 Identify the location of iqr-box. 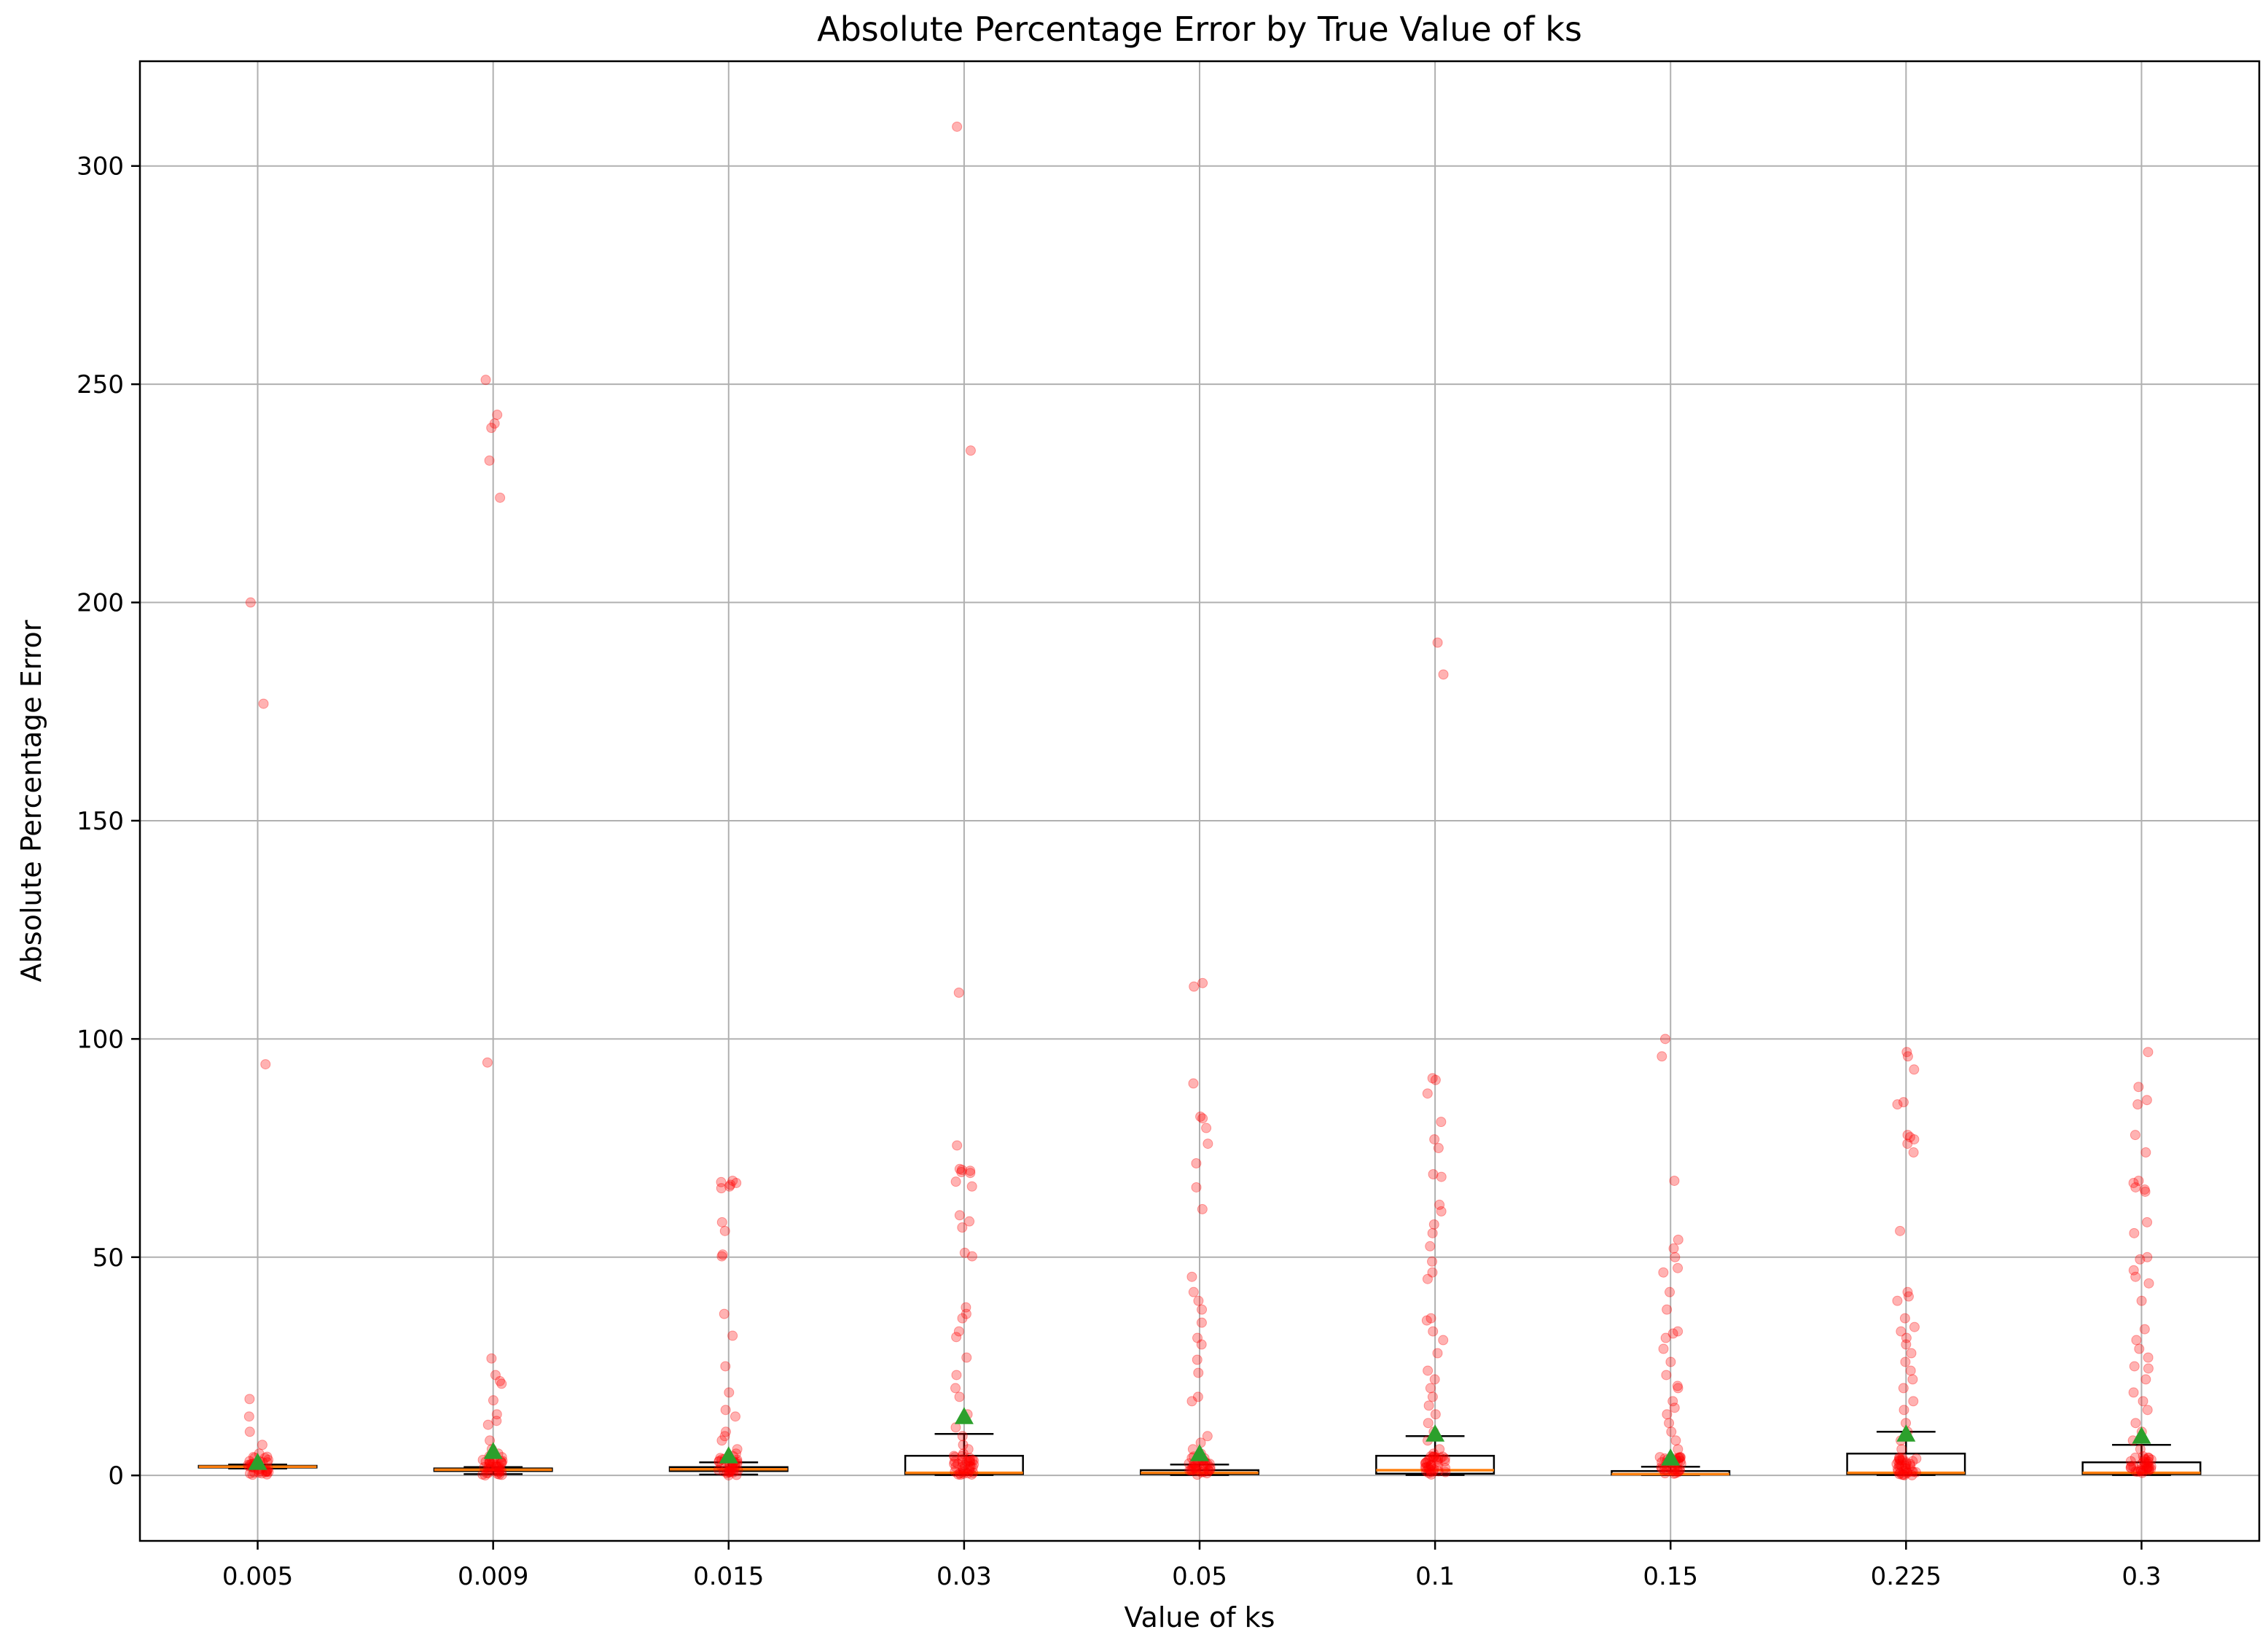
(2141, 1468).